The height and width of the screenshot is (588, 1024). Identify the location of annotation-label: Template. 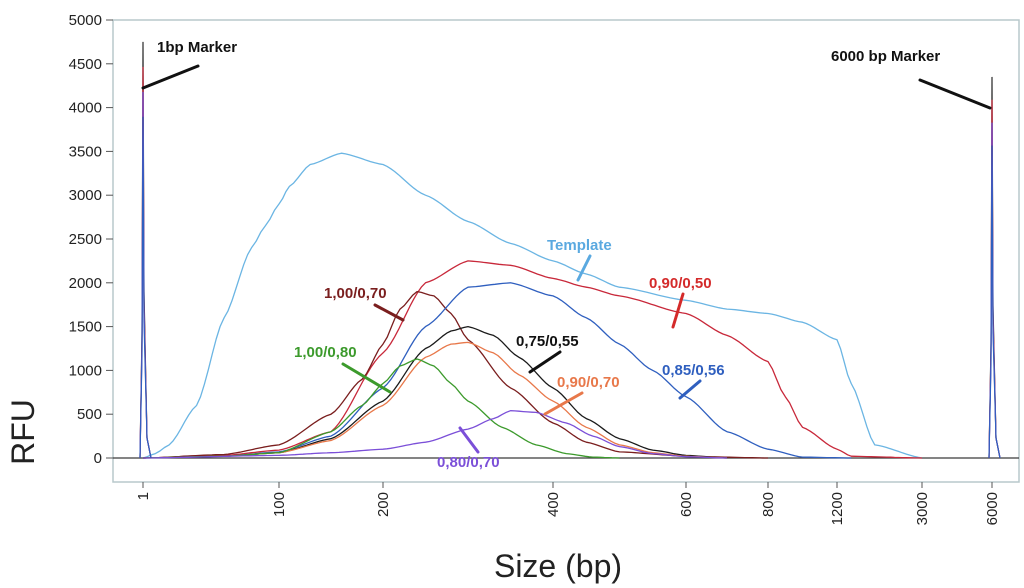
(579, 245).